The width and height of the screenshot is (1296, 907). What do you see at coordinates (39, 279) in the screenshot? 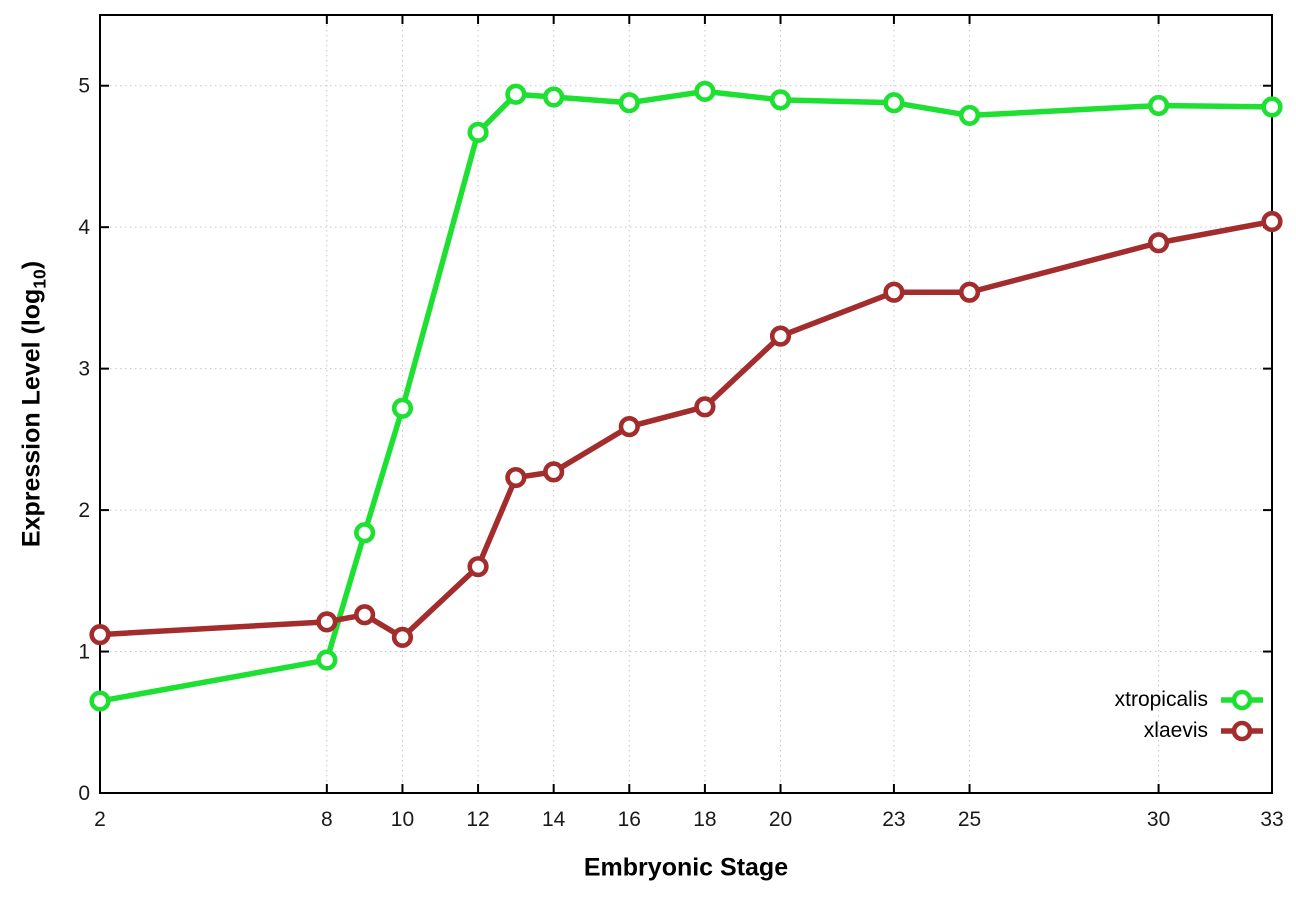
I see `y-axis-title-subscript: 10` at bounding box center [39, 279].